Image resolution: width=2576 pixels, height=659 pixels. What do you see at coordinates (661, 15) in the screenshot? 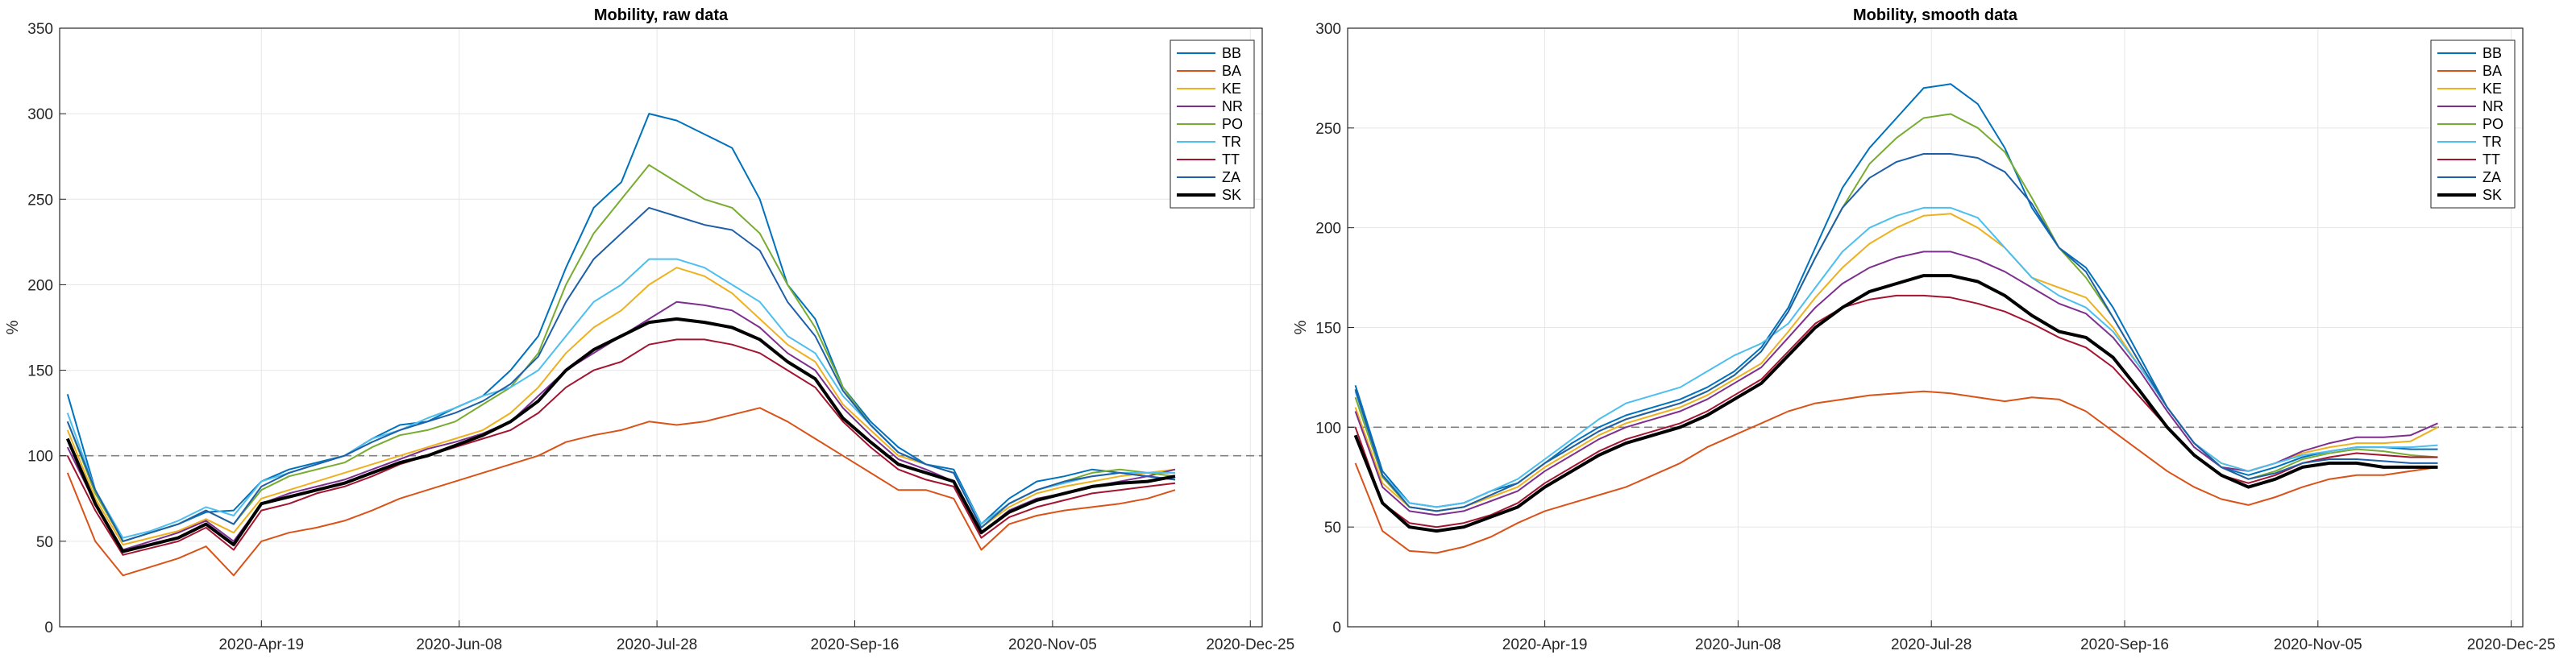
I see `chart-title: Mobility, raw data` at bounding box center [661, 15].